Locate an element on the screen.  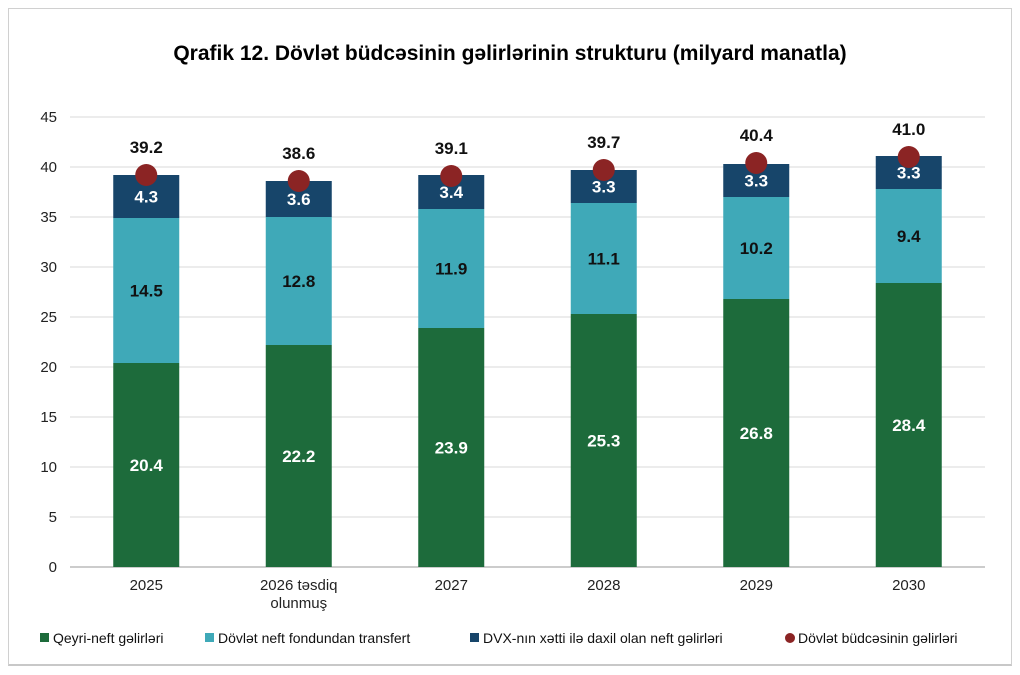
legend-label: Dövlət büdcəsinin gəlirləri is located at coordinates (878, 638).